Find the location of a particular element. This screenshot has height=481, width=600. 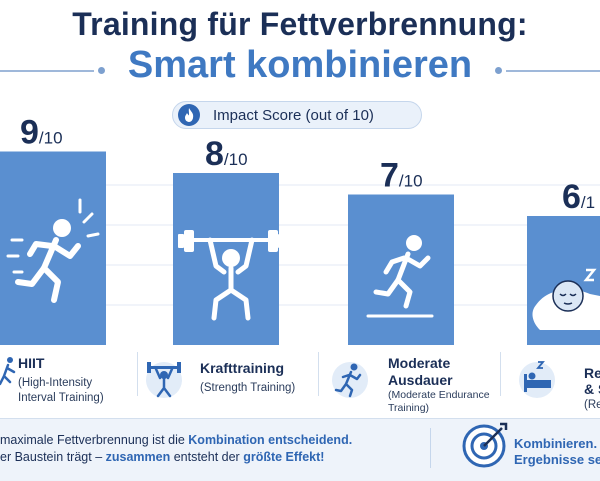

footer-line-2-text-a: er Baustein trägt – is located at coordinates (53, 457).